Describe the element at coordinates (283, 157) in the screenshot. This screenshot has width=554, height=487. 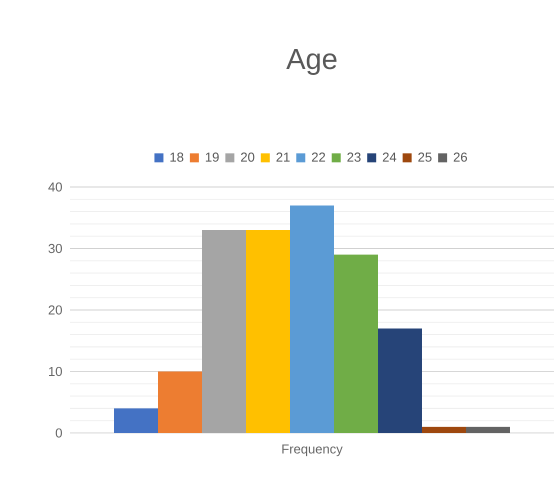
I see `legend-label: 21` at that location.